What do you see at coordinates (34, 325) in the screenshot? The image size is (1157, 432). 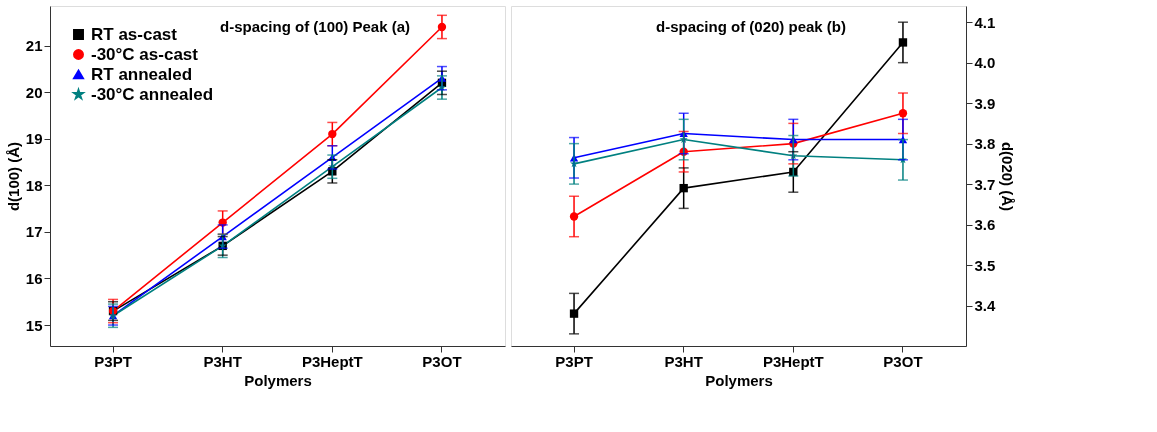 I see `y-tick-label: 15` at bounding box center [34, 325].